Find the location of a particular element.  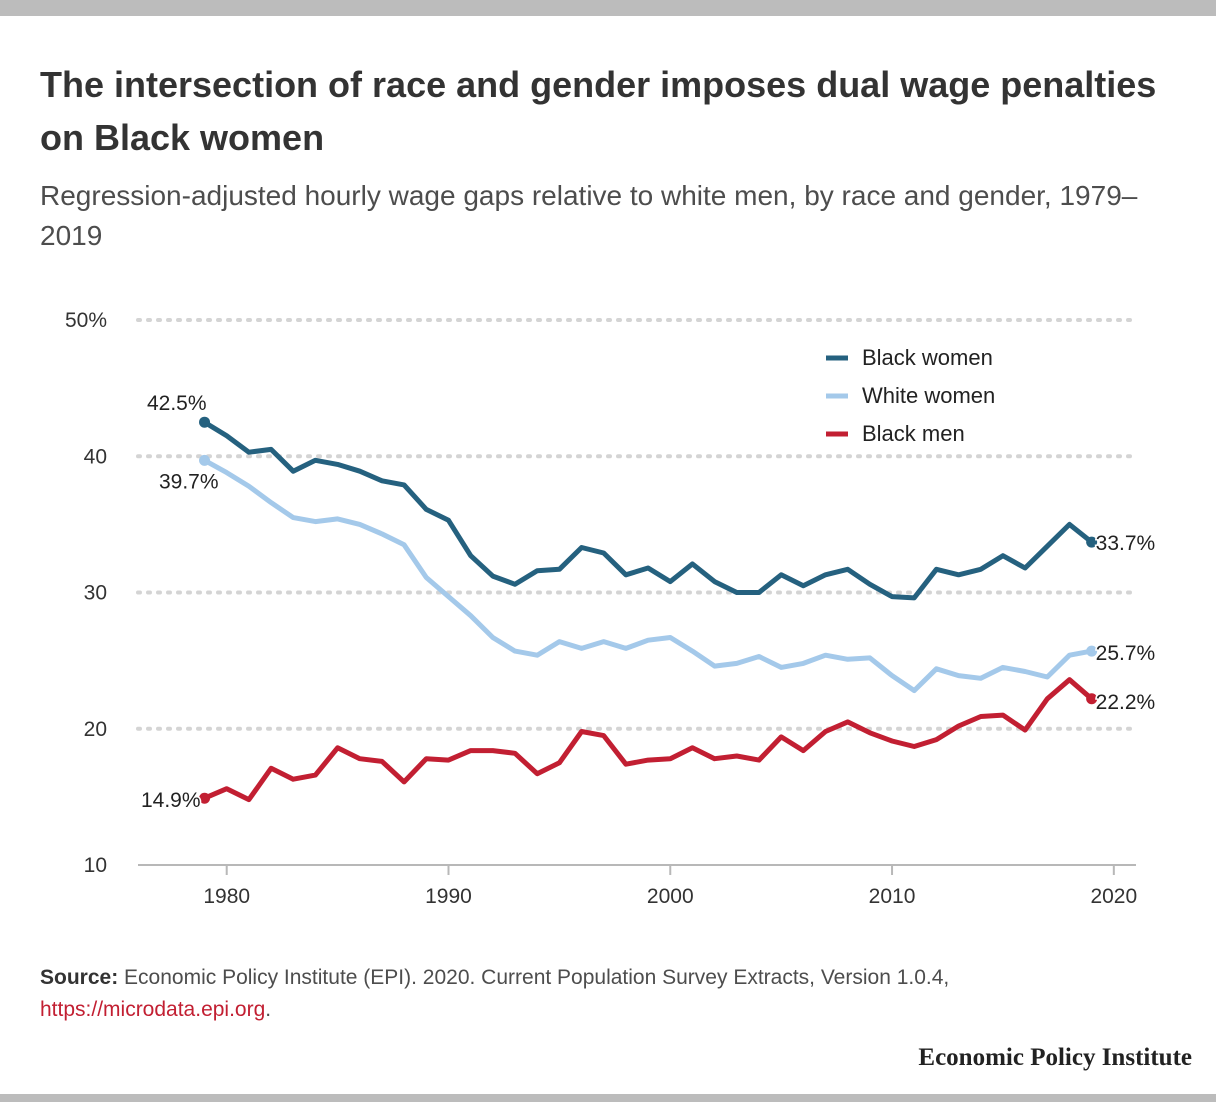

source-link: https://microdata.epi.org is located at coordinates (153, 1009).